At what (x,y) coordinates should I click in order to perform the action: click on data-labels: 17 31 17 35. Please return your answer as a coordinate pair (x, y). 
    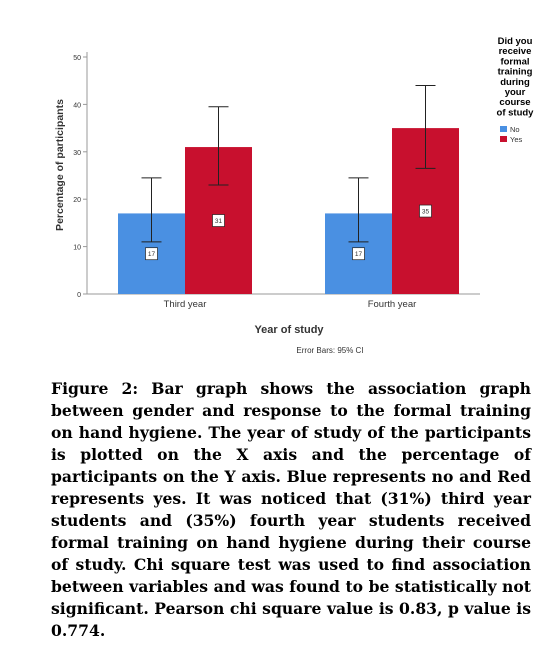
    Looking at the image, I should click on (288, 232).